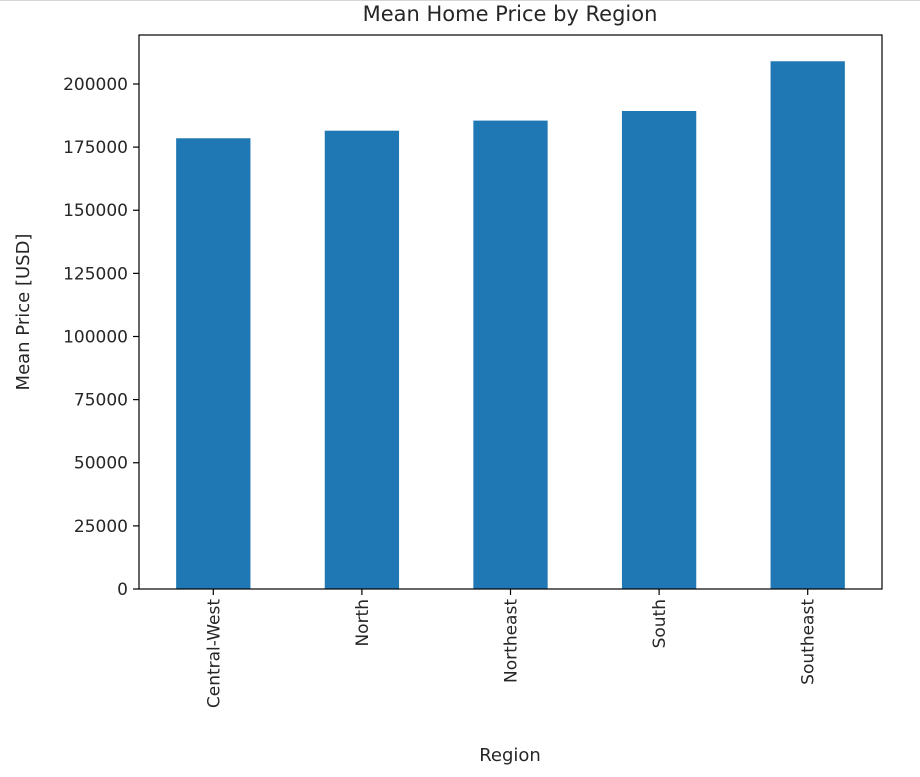 The image size is (920, 777). What do you see at coordinates (512, 641) in the screenshot?
I see `x-tick-label: Northeast` at bounding box center [512, 641].